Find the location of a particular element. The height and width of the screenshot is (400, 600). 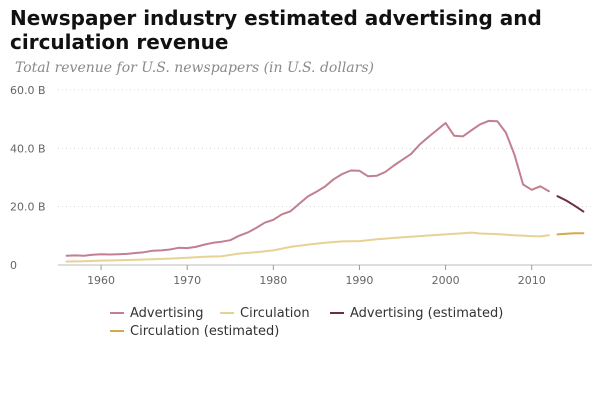

y-tick-label-1: 20.0 B is located at coordinates (28, 207).